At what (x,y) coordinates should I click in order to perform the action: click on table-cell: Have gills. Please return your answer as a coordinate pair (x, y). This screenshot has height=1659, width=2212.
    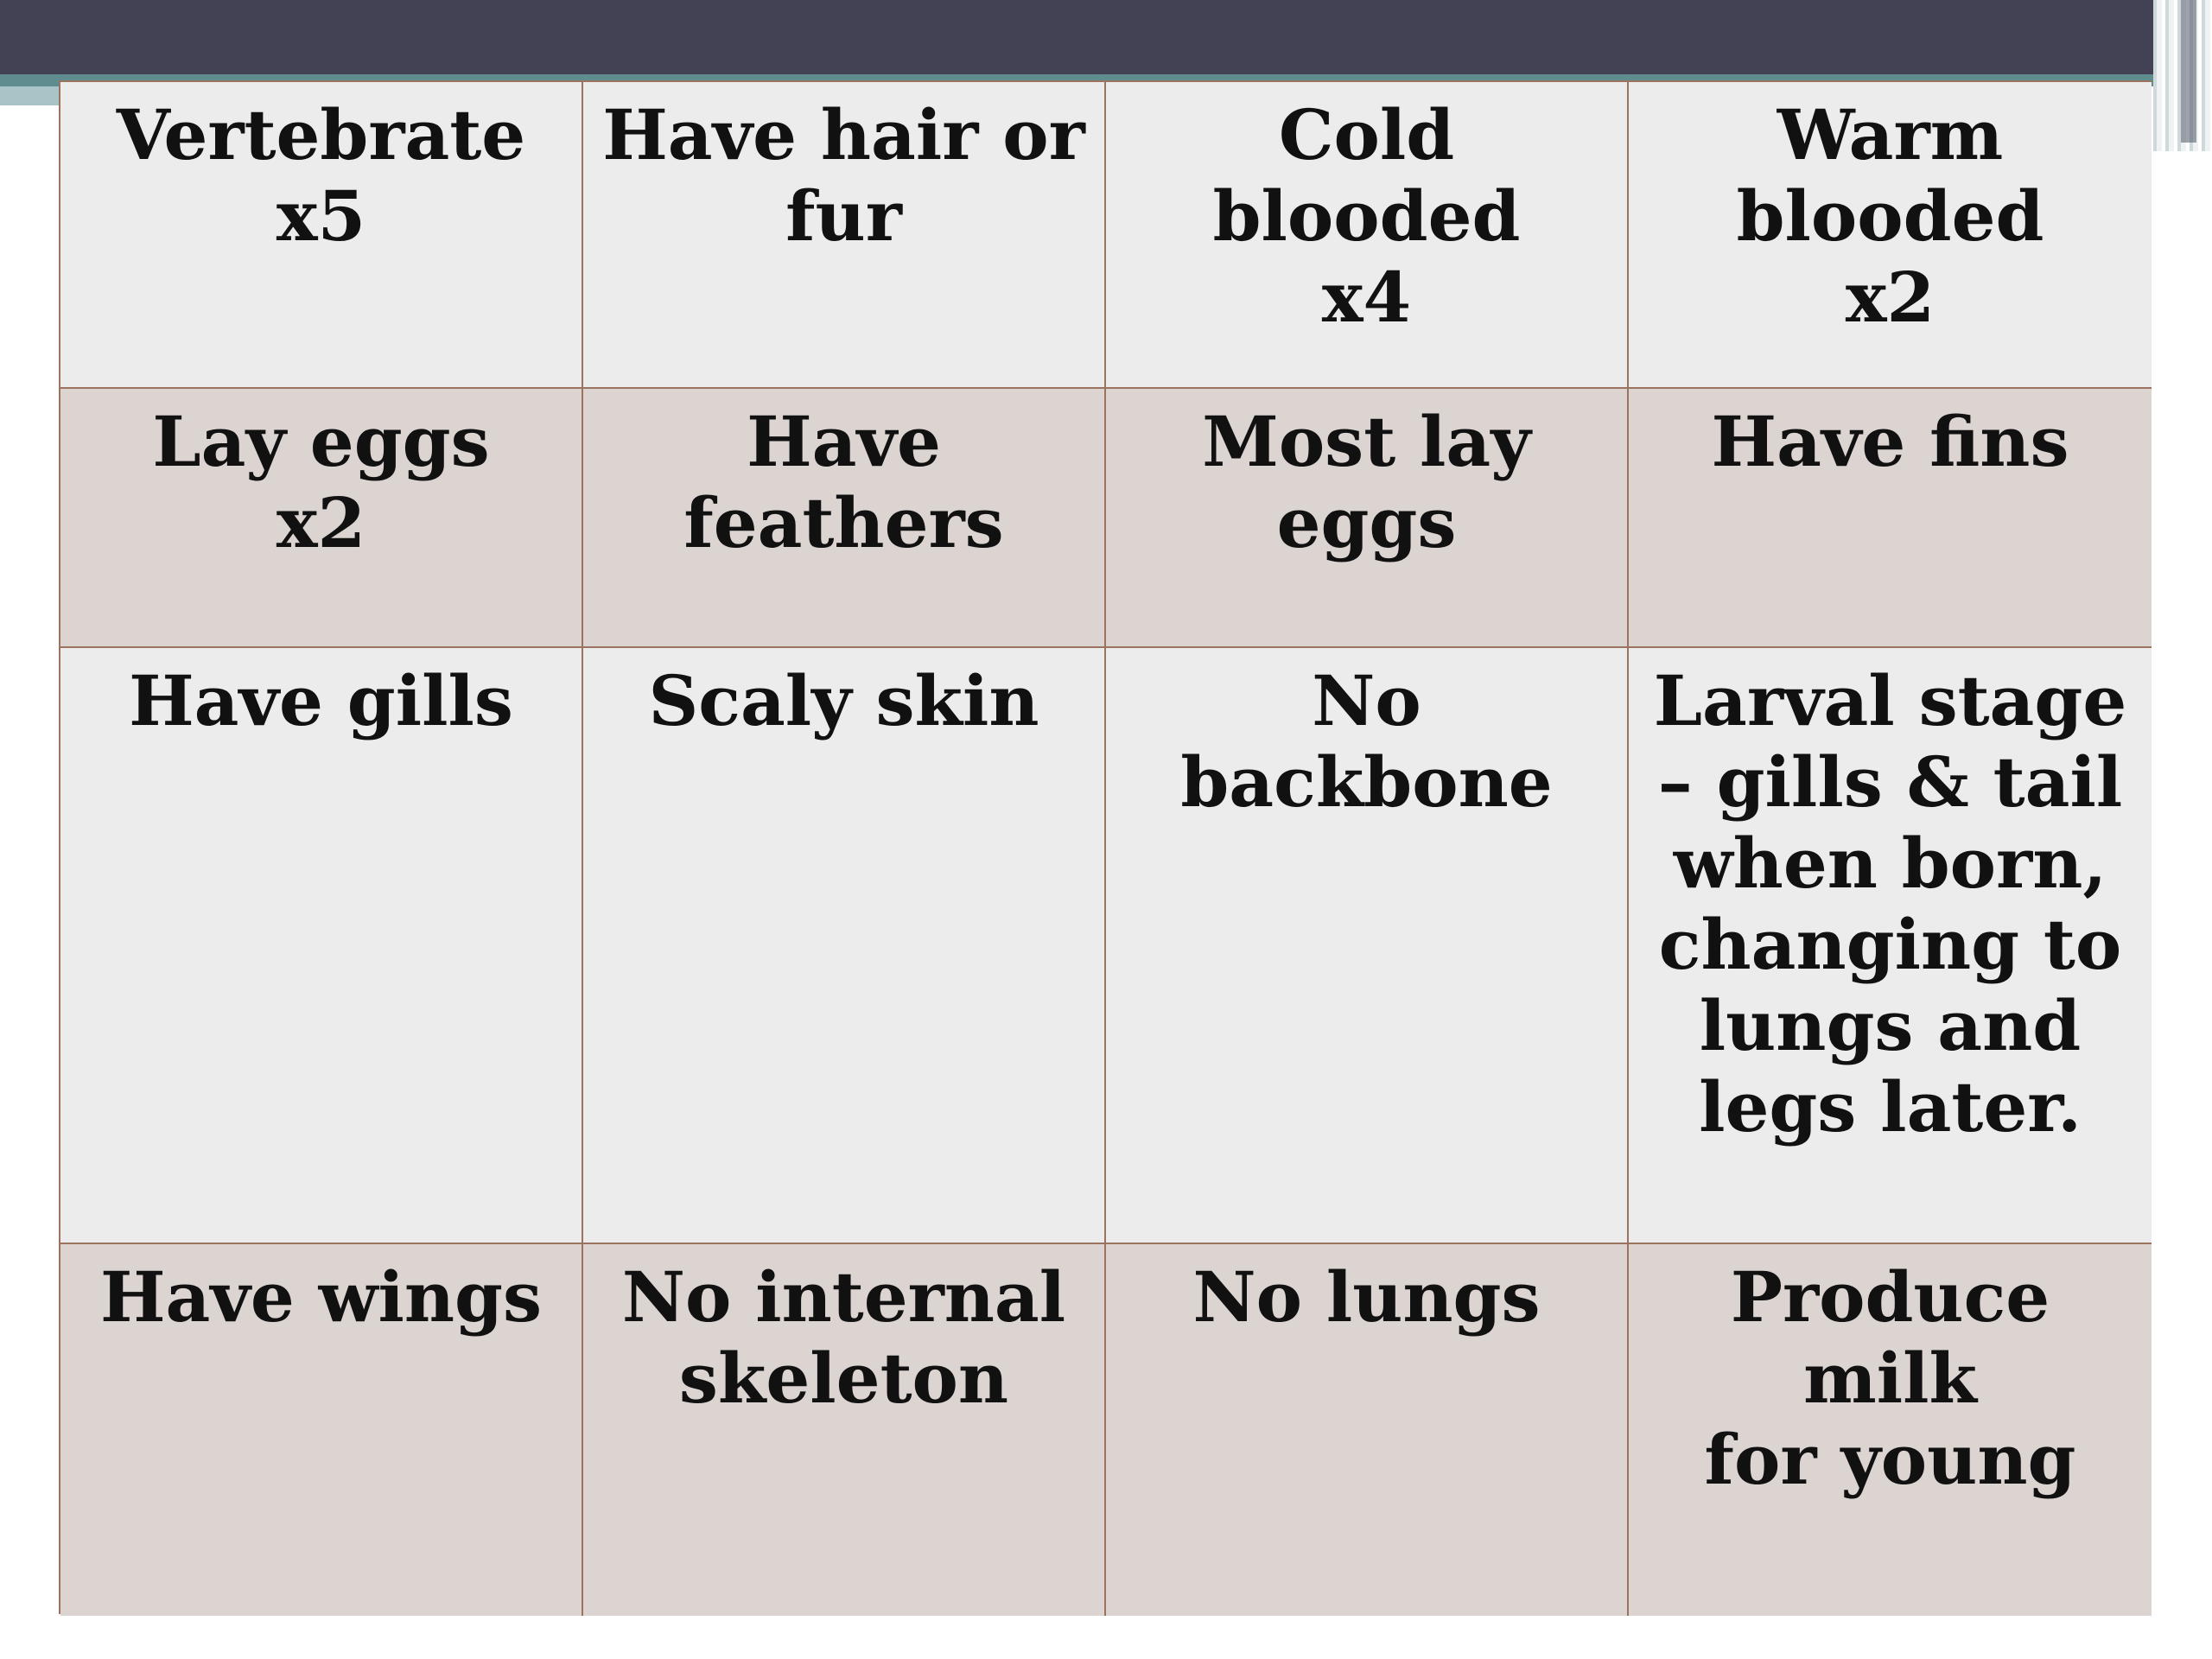
    Looking at the image, I should click on (321, 946).